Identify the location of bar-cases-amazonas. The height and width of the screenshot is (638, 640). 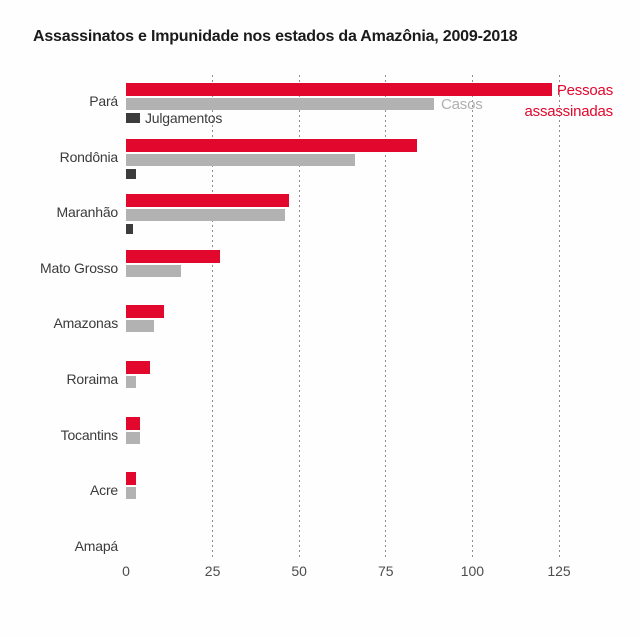
(140, 326).